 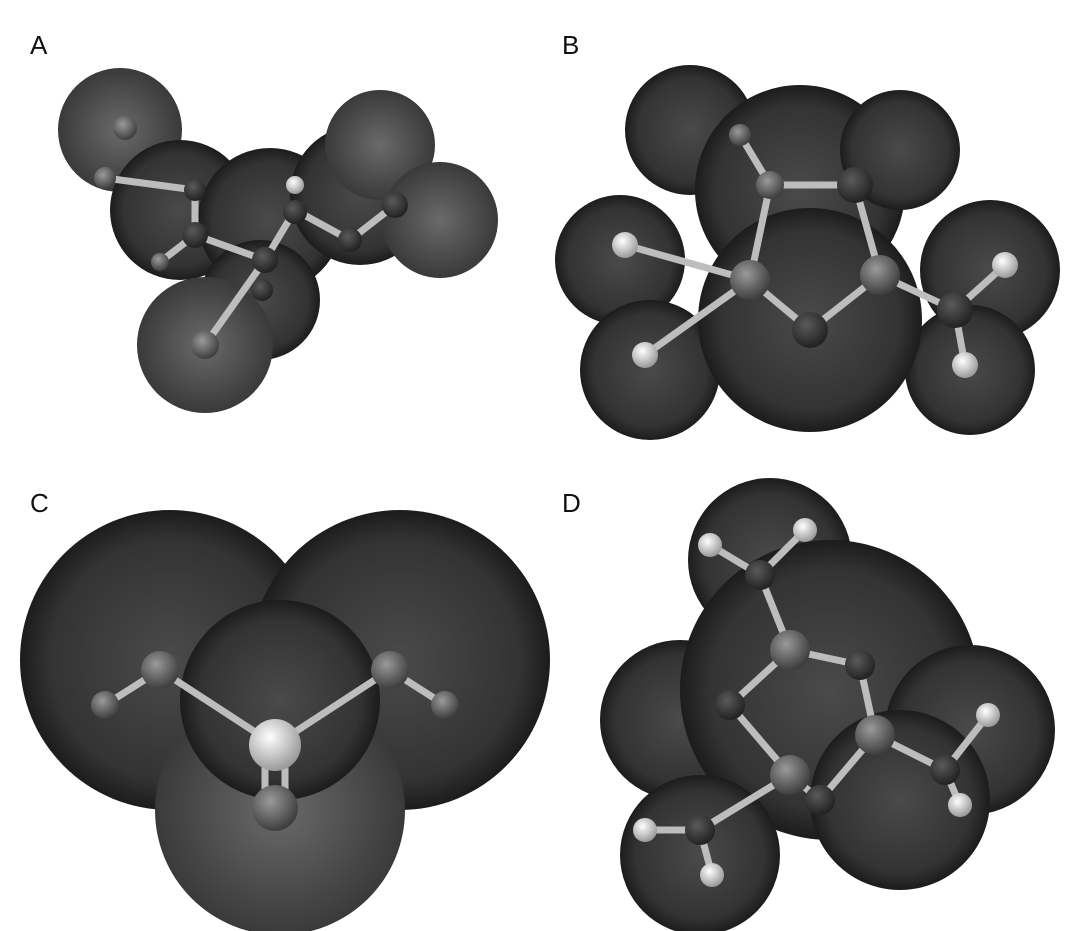 What do you see at coordinates (39, 45) in the screenshot?
I see `panel-label: A` at bounding box center [39, 45].